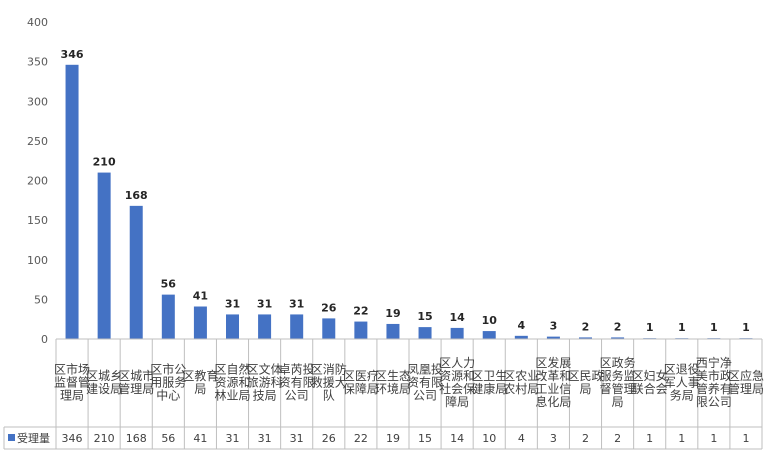 The image size is (764, 453). I want to click on data-label: 56, so click(169, 284).